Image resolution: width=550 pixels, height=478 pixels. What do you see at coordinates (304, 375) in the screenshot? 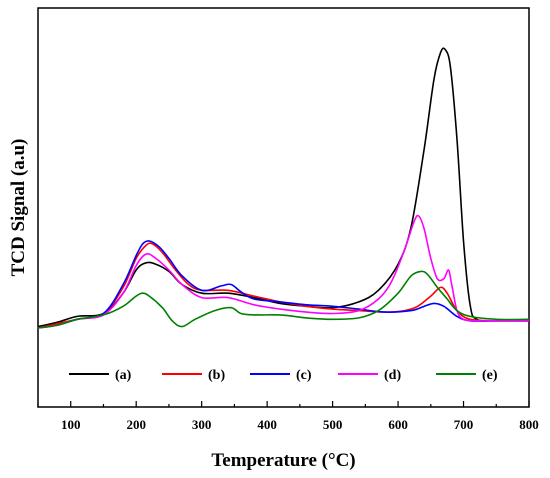
I see `legend-label-c: (c)` at bounding box center [304, 375].